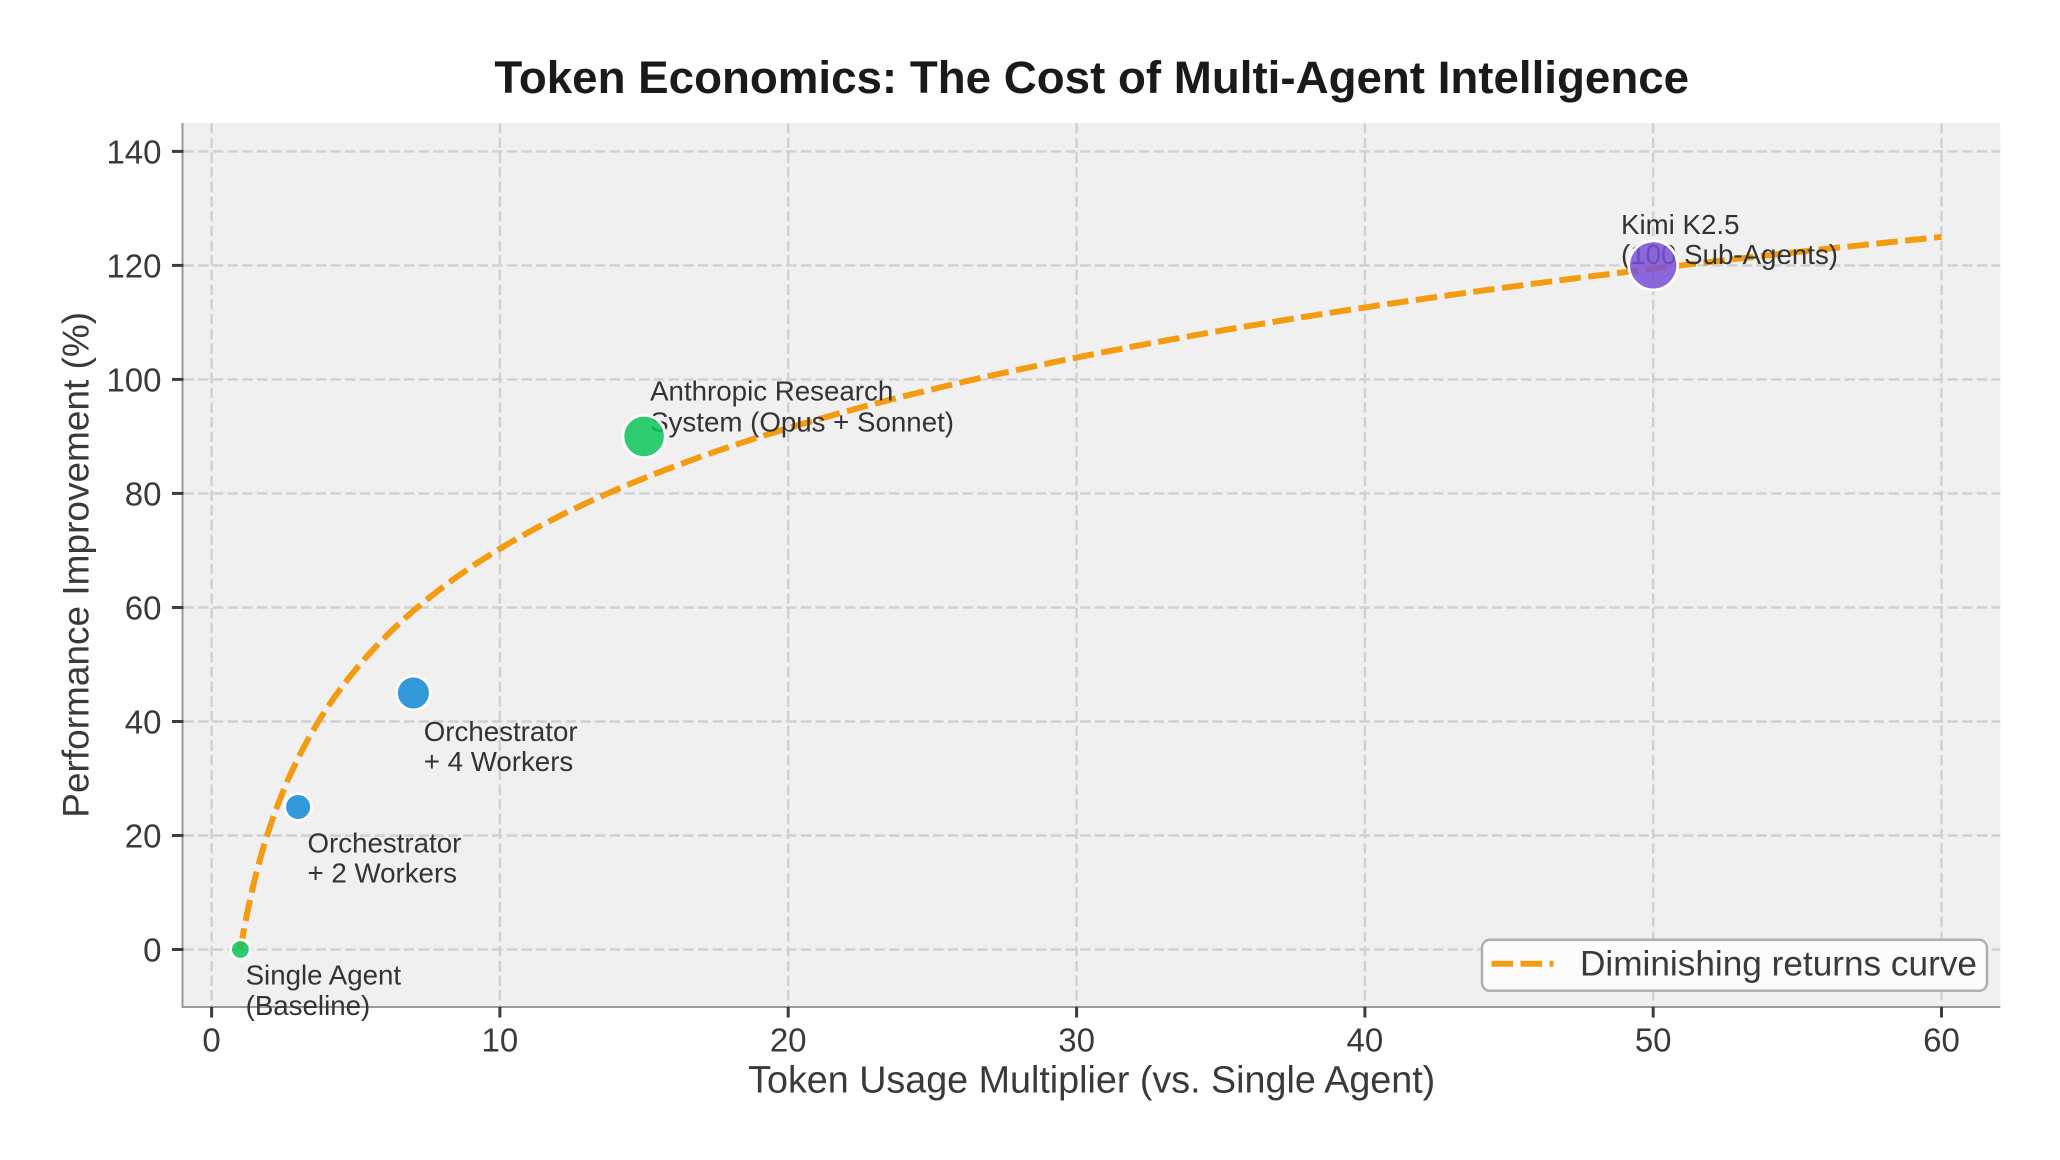 Image resolution: width=2060 pixels, height=1160 pixels. What do you see at coordinates (1778, 963) in the screenshot?
I see `svg-text: Diminishing returns curve` at bounding box center [1778, 963].